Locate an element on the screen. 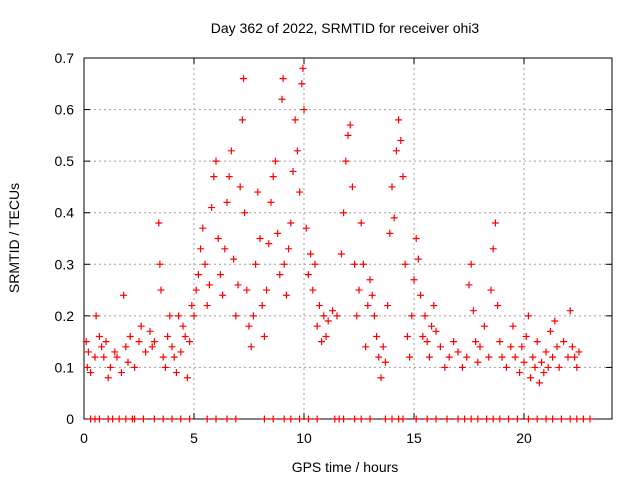 This screenshot has width=640, height=480. x-tick-label: 20 is located at coordinates (524, 438).